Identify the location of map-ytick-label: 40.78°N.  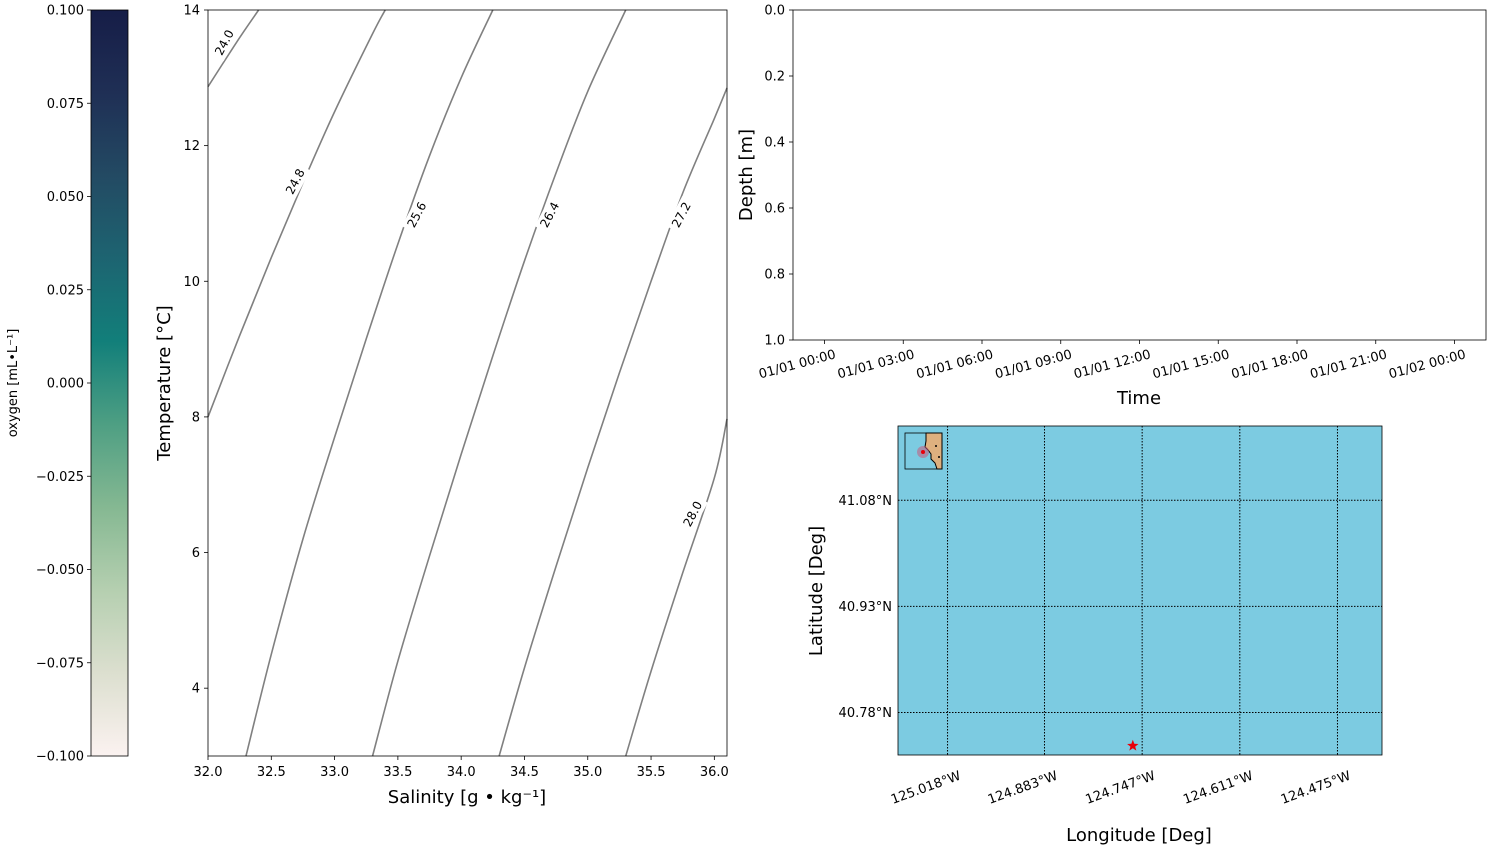
(865, 713).